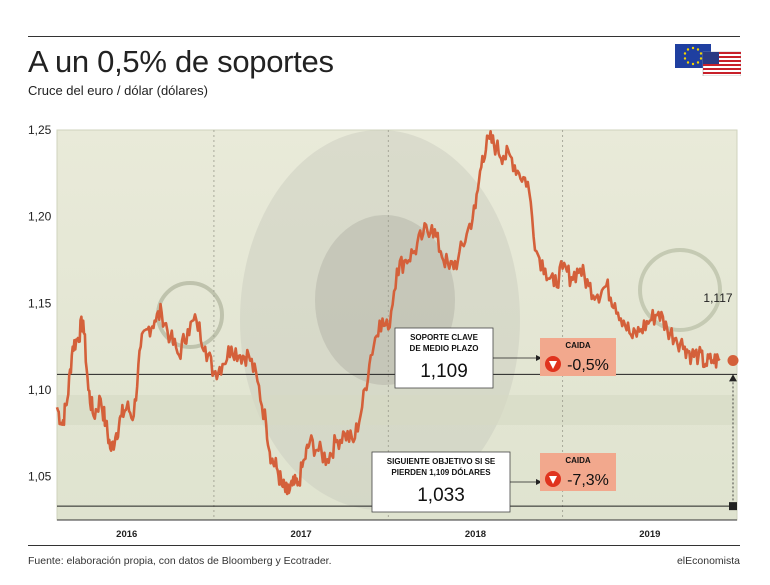 The height and width of the screenshot is (585, 770). Describe the element at coordinates (444, 337) in the screenshot. I see `callout-label-line1: SOPORTE CLAVE` at that location.